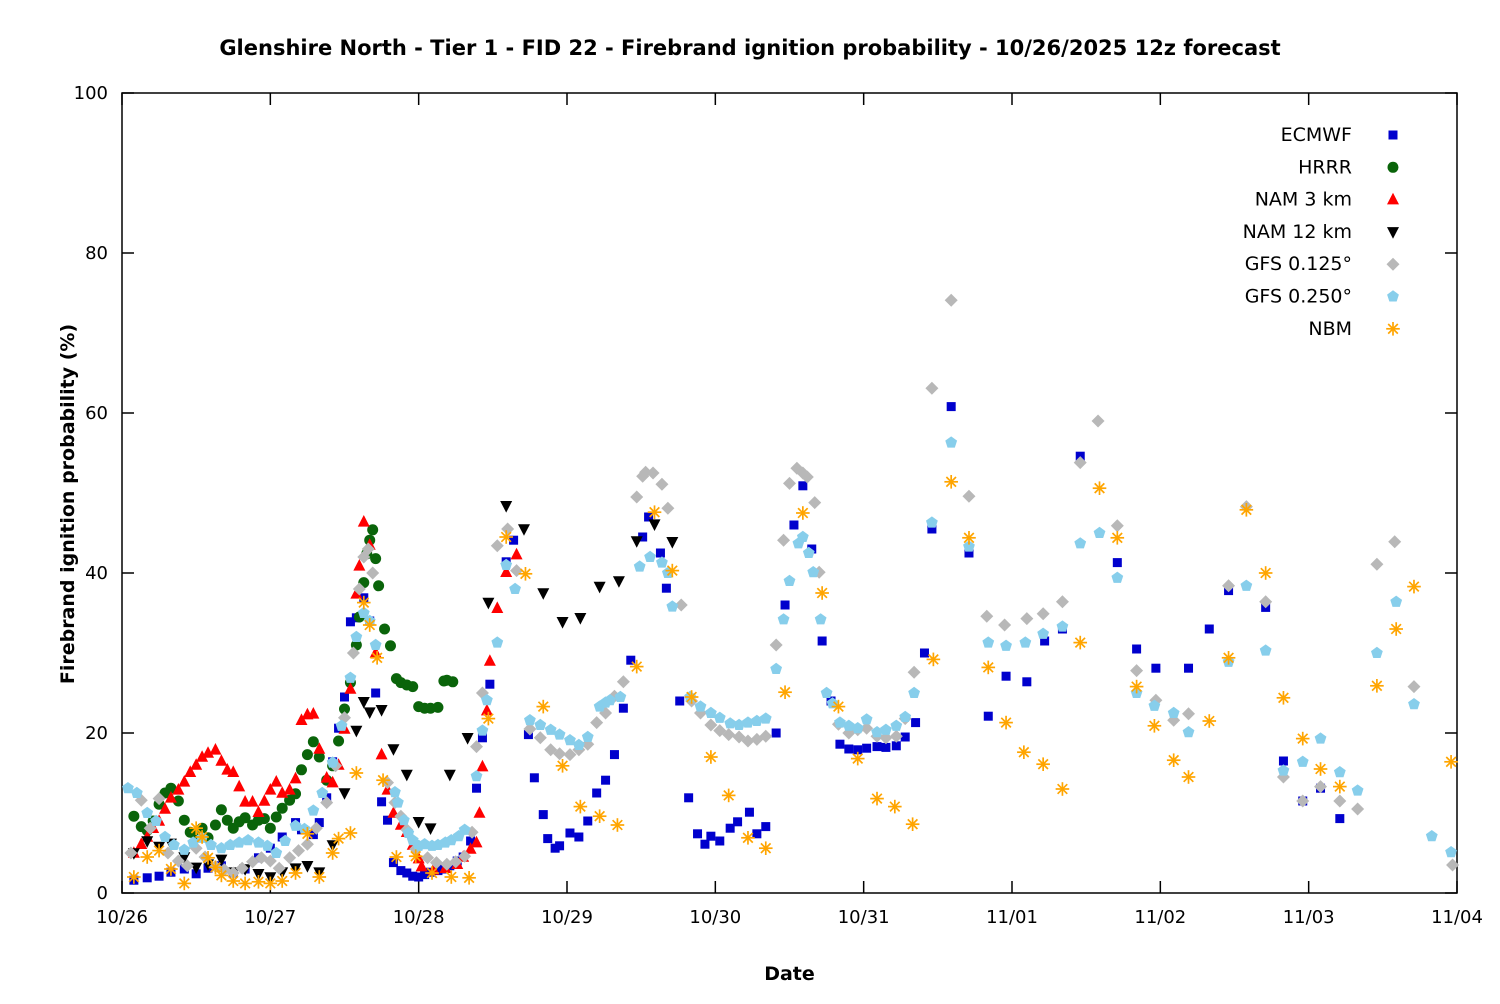  I want to click on y-tick-label: 0, so click(102, 893).